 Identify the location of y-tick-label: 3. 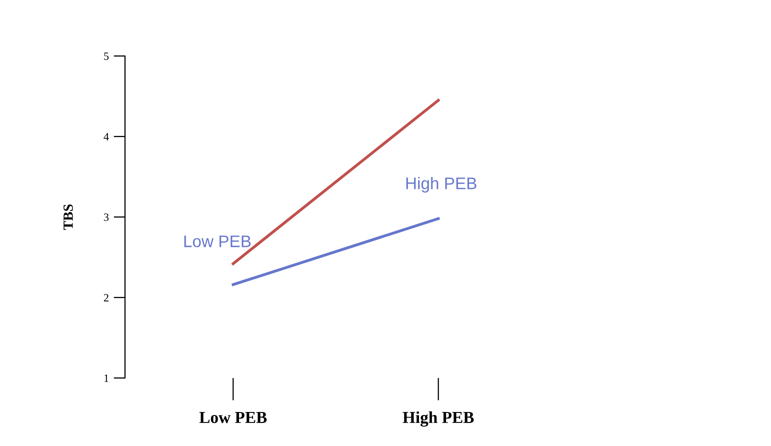
(106, 217).